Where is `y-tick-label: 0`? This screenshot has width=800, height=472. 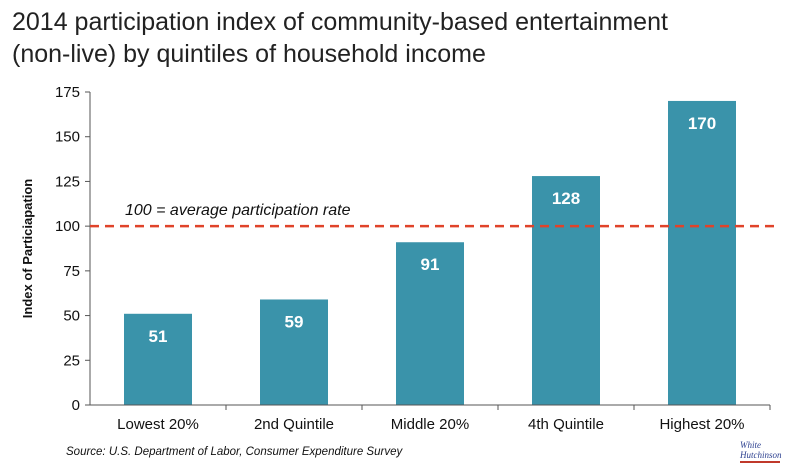 y-tick-label: 0 is located at coordinates (76, 405).